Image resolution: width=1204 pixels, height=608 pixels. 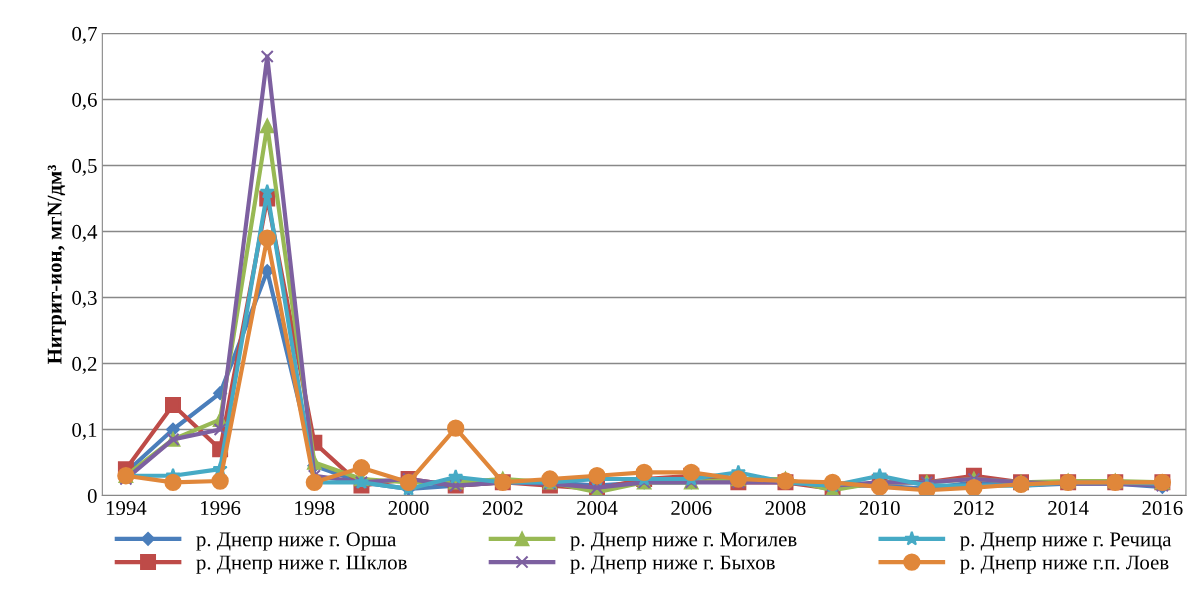 What do you see at coordinates (84, 167) in the screenshot?
I see `y-tick-label: 0,5` at bounding box center [84, 167].